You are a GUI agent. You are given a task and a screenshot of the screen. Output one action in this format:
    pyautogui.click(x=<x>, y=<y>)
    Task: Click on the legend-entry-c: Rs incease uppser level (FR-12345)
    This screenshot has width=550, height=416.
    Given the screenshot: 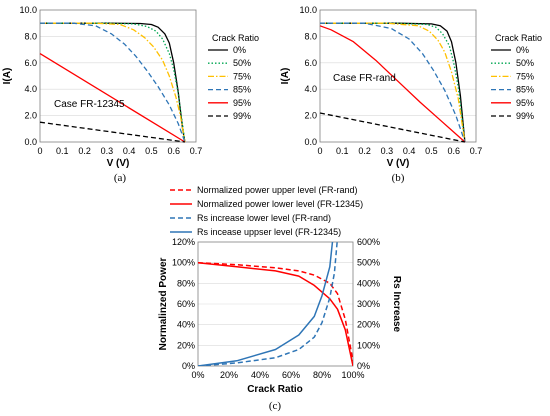 What is the action you would take?
    pyautogui.click(x=269, y=232)
    